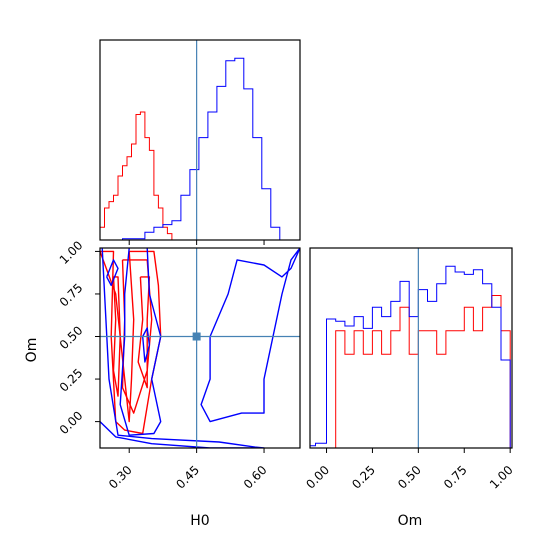 Image resolution: width=550 pixels, height=550 pixels. Describe the element at coordinates (71, 422) in the screenshot. I see `y-tick-label-0: 0.00` at that location.